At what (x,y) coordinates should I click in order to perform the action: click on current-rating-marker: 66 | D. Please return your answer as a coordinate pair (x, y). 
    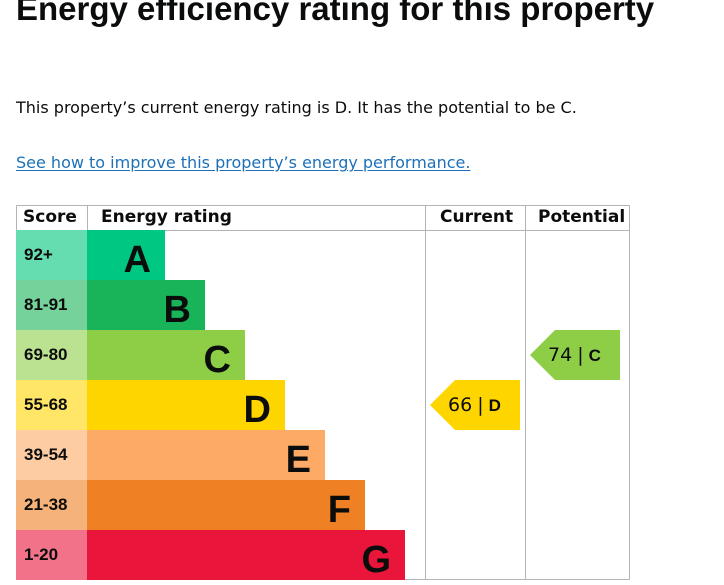
    Looking at the image, I should click on (475, 405).